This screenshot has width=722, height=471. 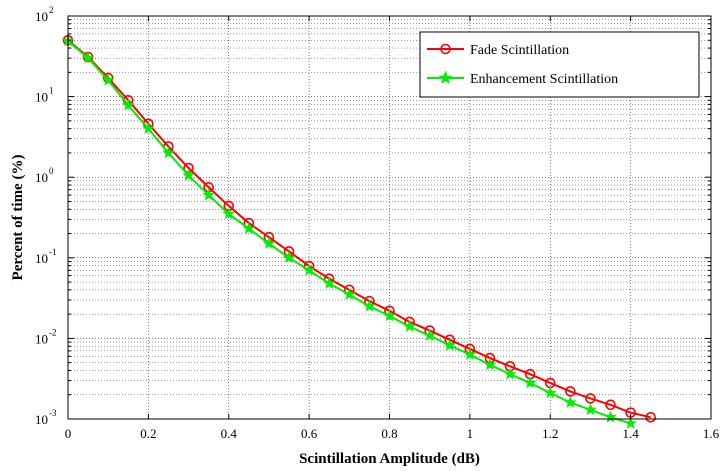 I want to click on legend-marker-enhancement, so click(x=445, y=77).